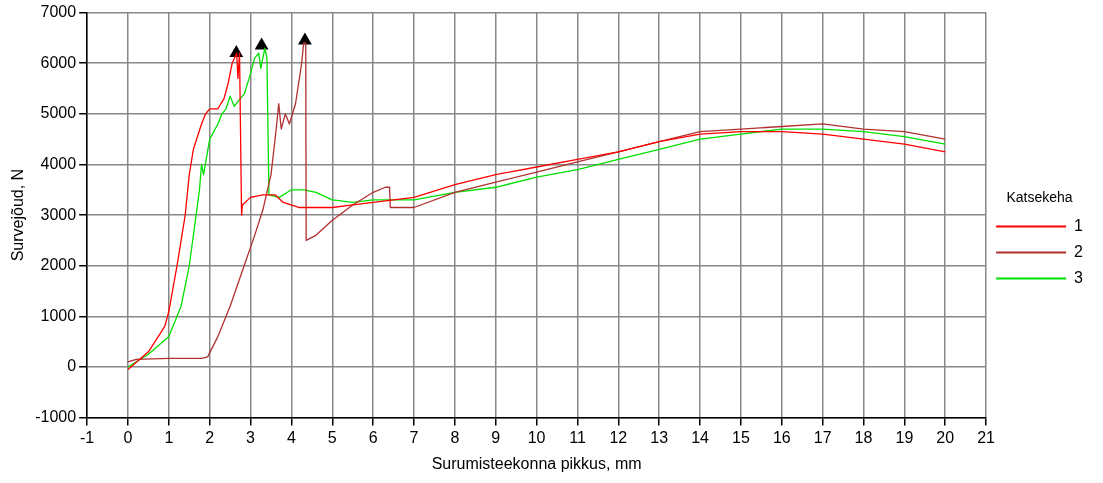 Image resolution: width=1103 pixels, height=483 pixels. I want to click on legend-label: 3, so click(1079, 277).